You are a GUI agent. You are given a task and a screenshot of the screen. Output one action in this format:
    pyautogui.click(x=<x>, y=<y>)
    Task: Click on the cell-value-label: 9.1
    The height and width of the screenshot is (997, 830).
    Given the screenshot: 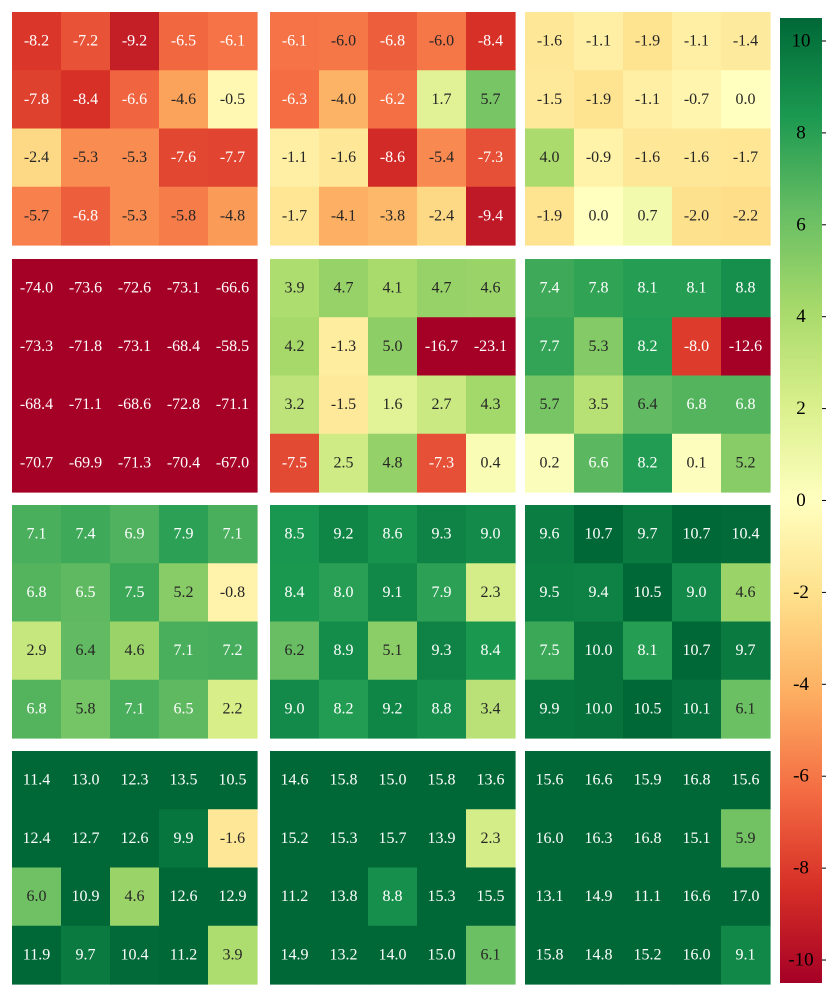 What is the action you would take?
    pyautogui.click(x=746, y=954)
    